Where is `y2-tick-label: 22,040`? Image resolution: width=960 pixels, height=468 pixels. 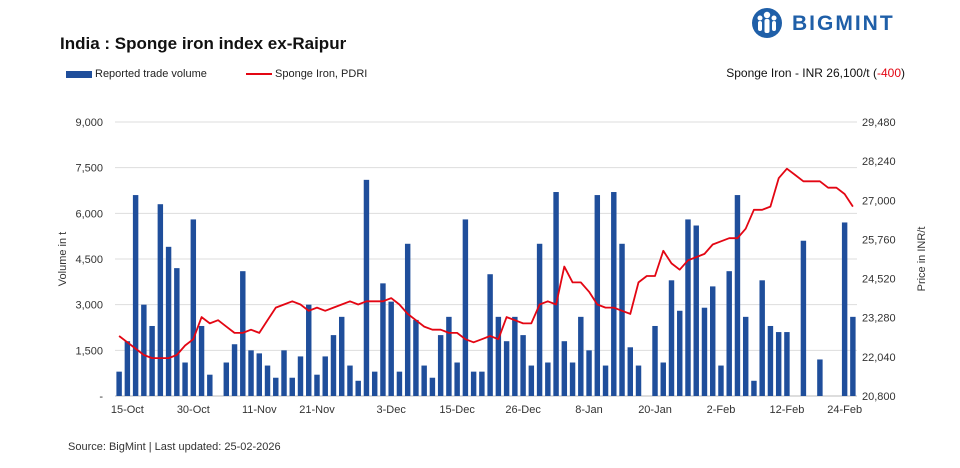
y2-tick-label: 22,040 is located at coordinates (879, 358).